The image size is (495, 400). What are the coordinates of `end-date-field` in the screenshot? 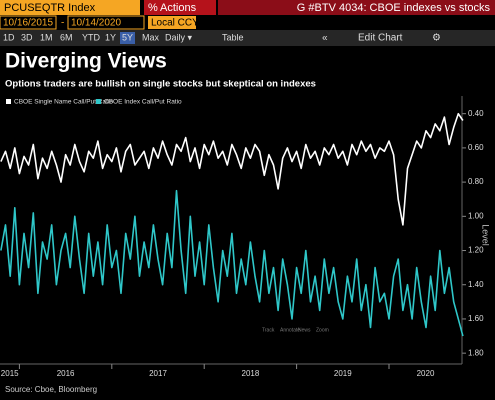 It's located at (106, 22).